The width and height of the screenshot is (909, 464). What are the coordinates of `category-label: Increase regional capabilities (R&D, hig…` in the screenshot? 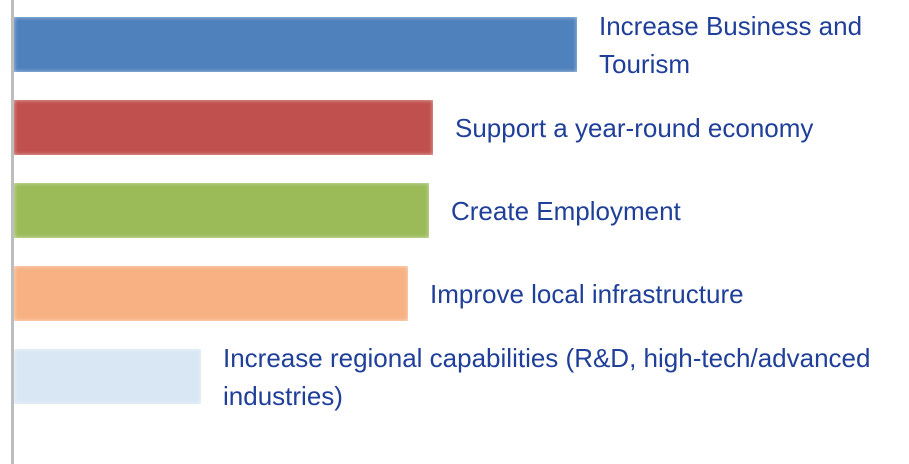 It's located at (561, 377).